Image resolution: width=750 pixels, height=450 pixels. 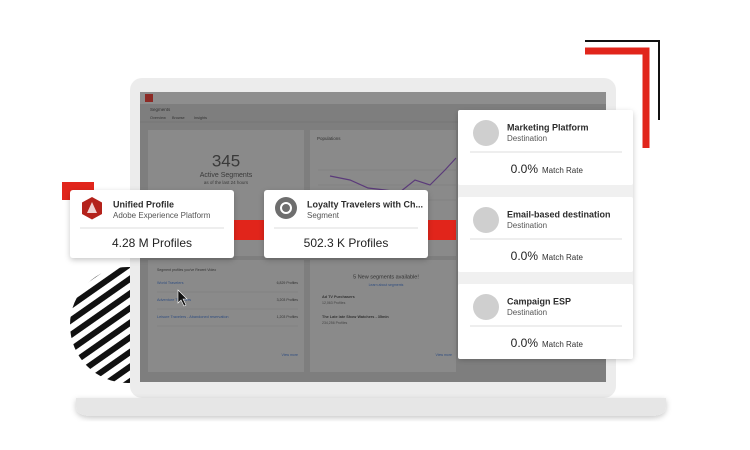 I want to click on new-segments-link: Learn about segments, so click(x=386, y=285).